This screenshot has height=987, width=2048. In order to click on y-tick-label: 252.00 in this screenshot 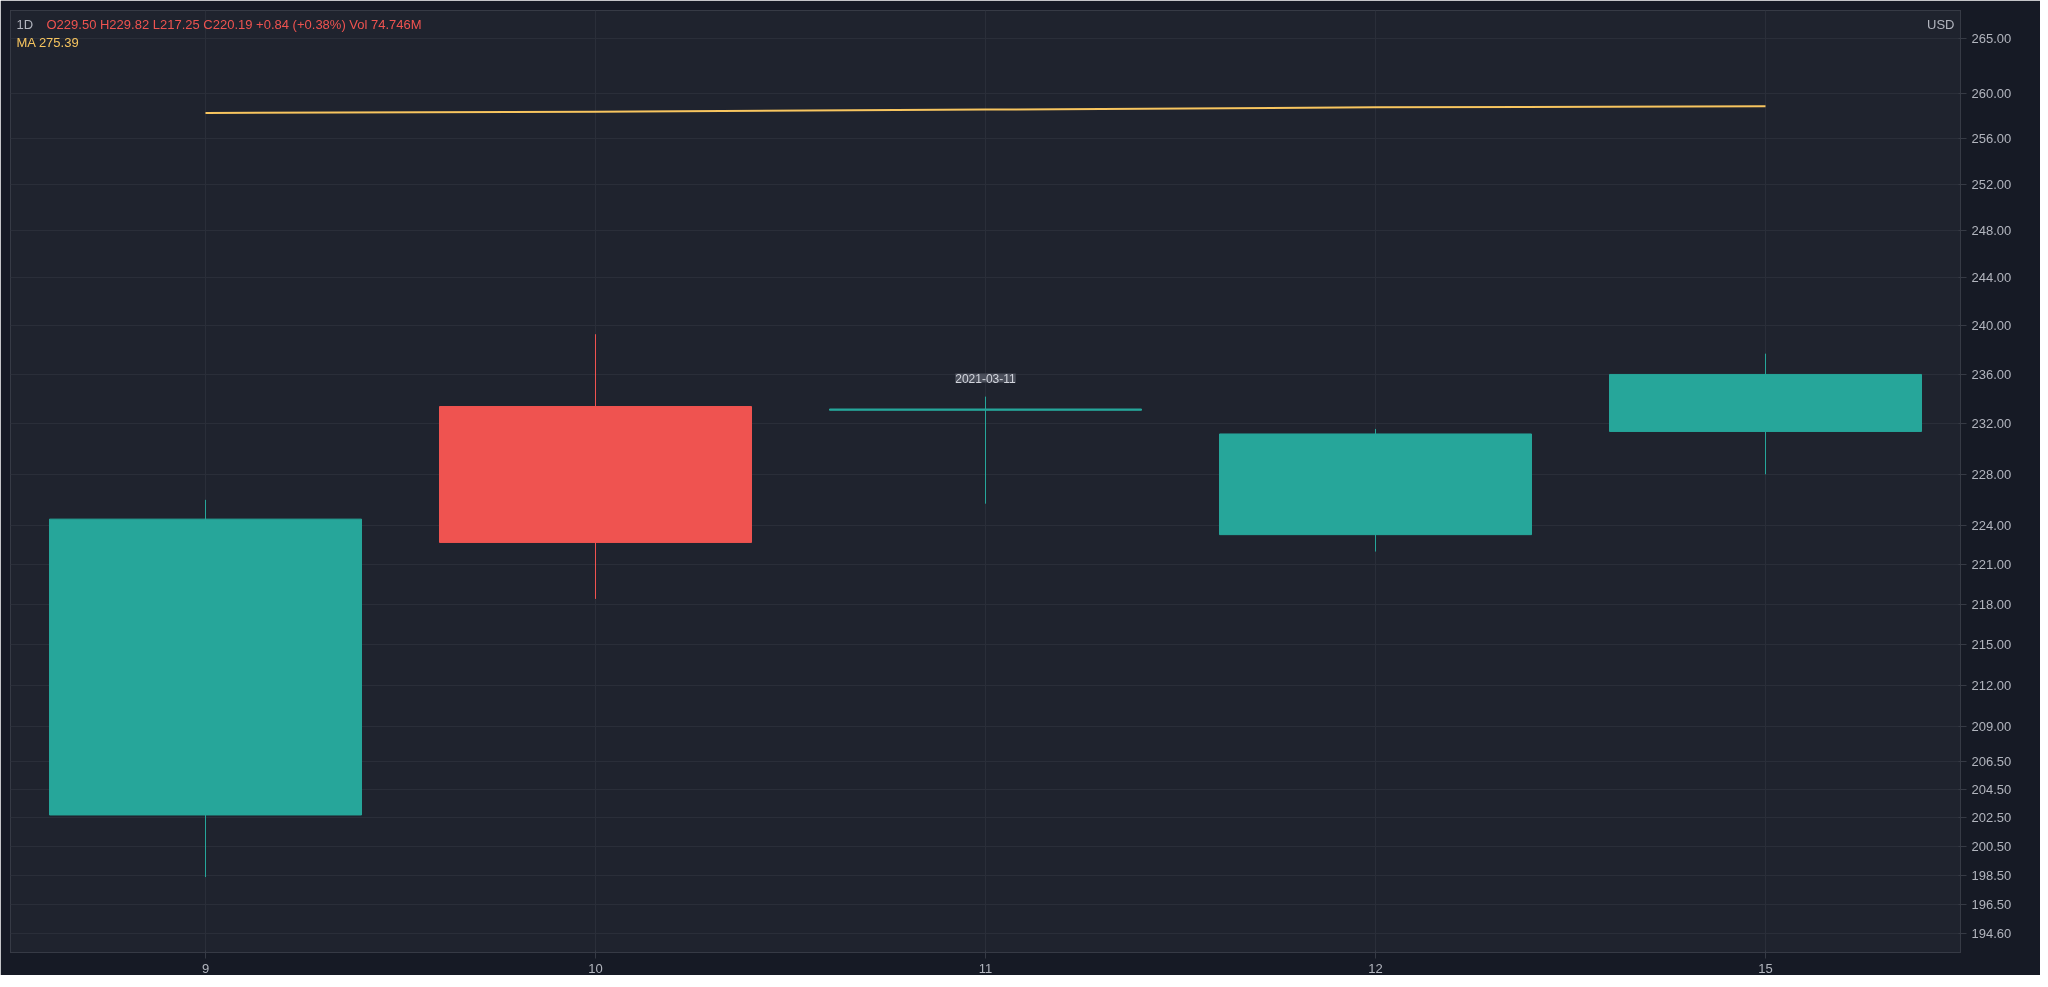, I will do `click(1991, 184)`.